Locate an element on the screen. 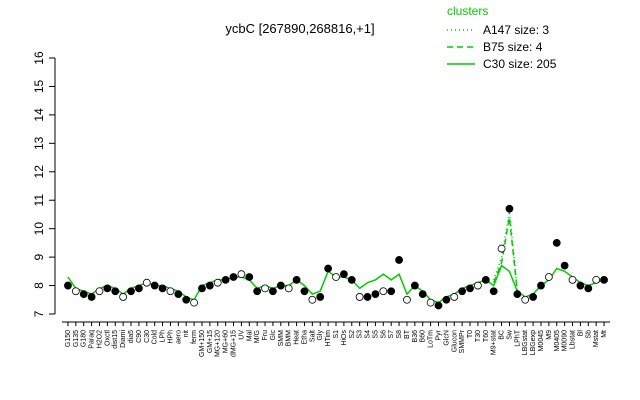  legend-label: B75 size: 4 is located at coordinates (513, 47).